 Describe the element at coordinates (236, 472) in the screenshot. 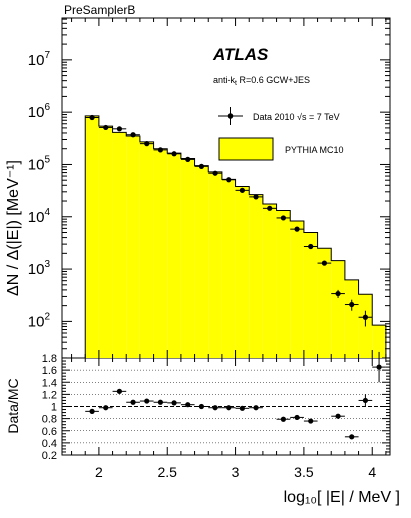

I see `x-tick-label: 3` at that location.